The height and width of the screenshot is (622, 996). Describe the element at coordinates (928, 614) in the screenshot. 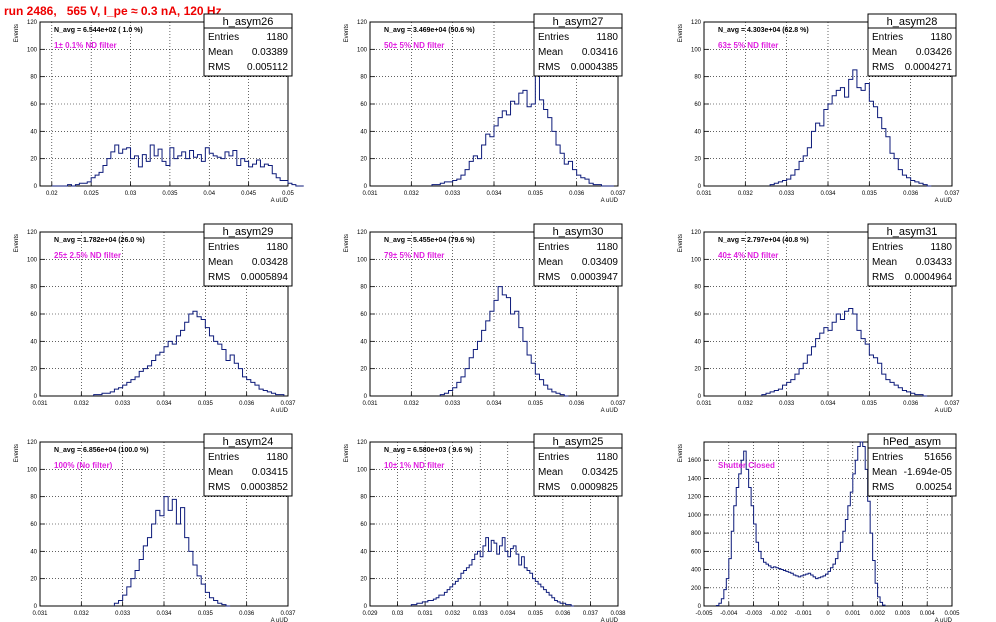

I see `x-tick-label: 0.004` at that location.